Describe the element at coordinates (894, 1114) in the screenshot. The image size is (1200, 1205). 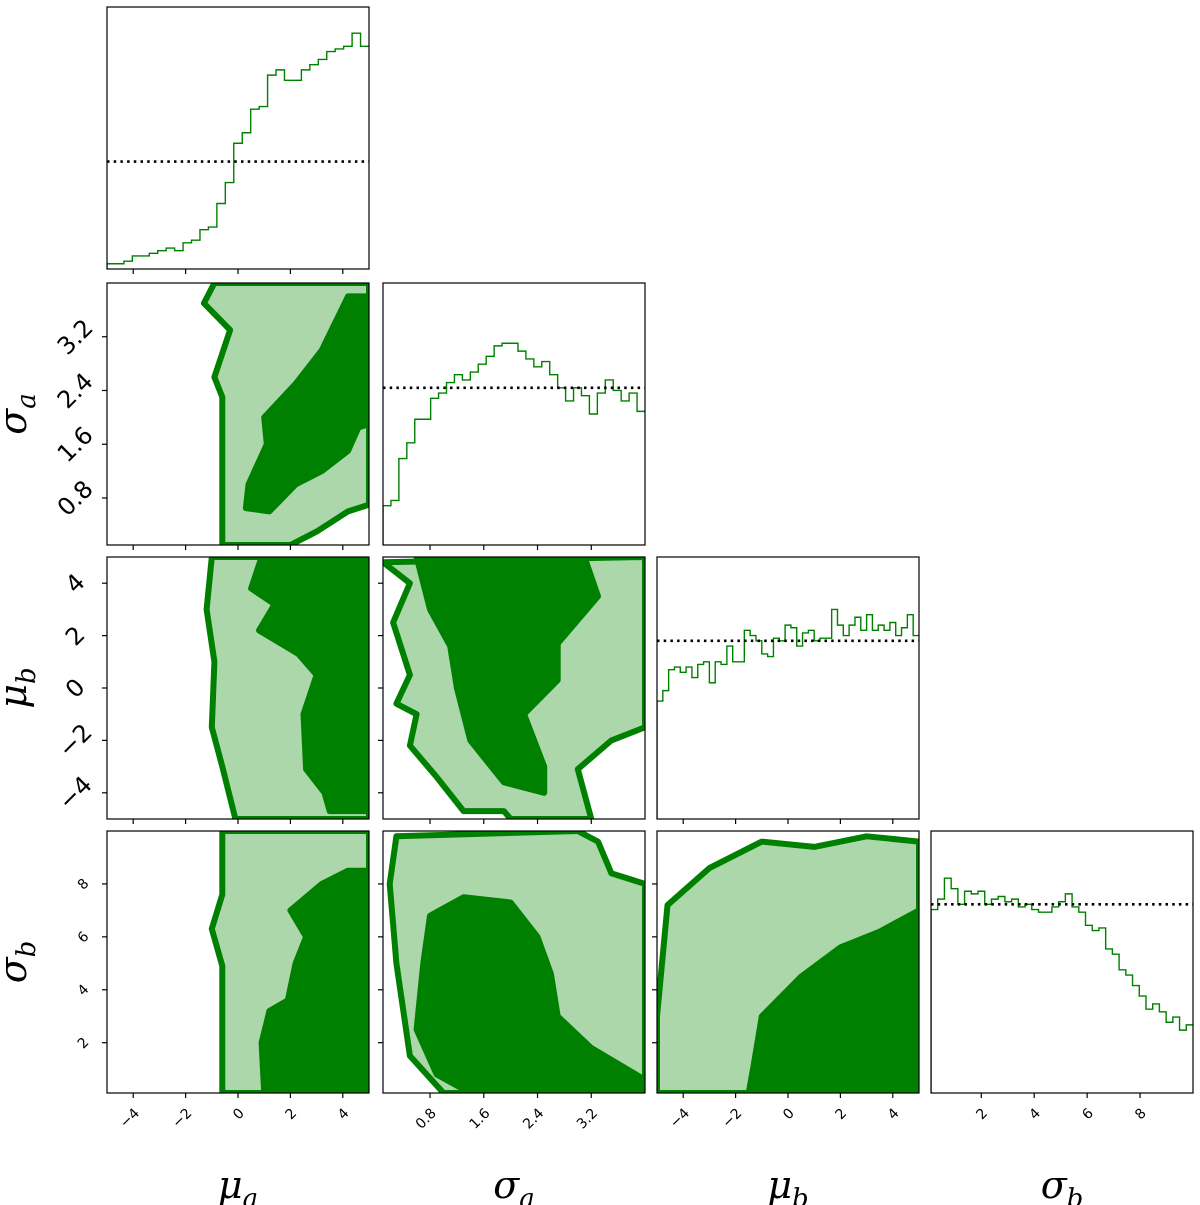
I see `x-tick-label: 4` at that location.